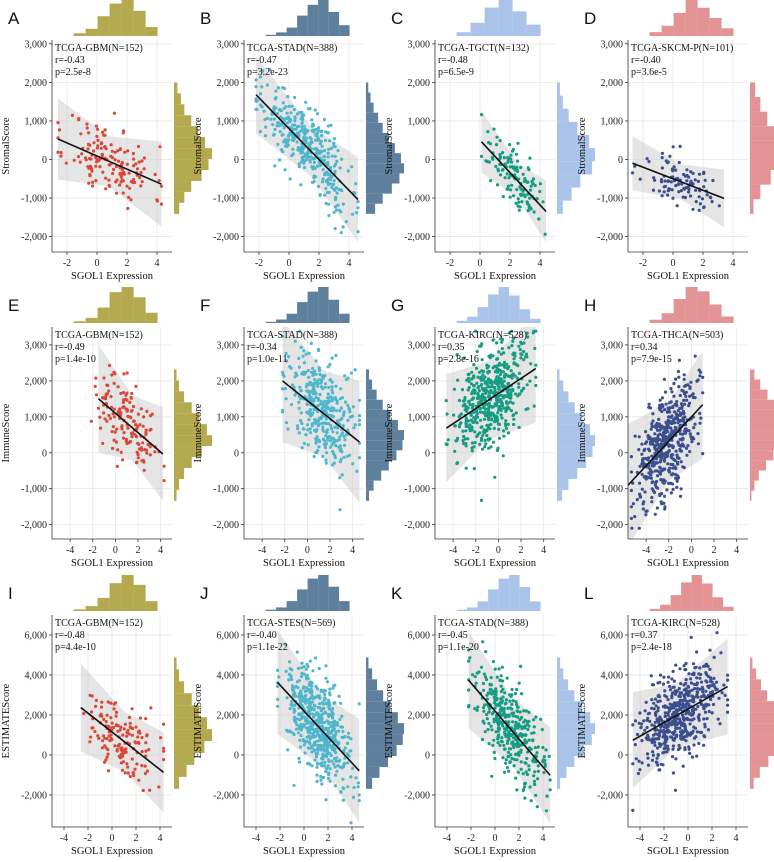  Describe the element at coordinates (498, 550) in the screenshot. I see `x-tick-label: 0` at that location.